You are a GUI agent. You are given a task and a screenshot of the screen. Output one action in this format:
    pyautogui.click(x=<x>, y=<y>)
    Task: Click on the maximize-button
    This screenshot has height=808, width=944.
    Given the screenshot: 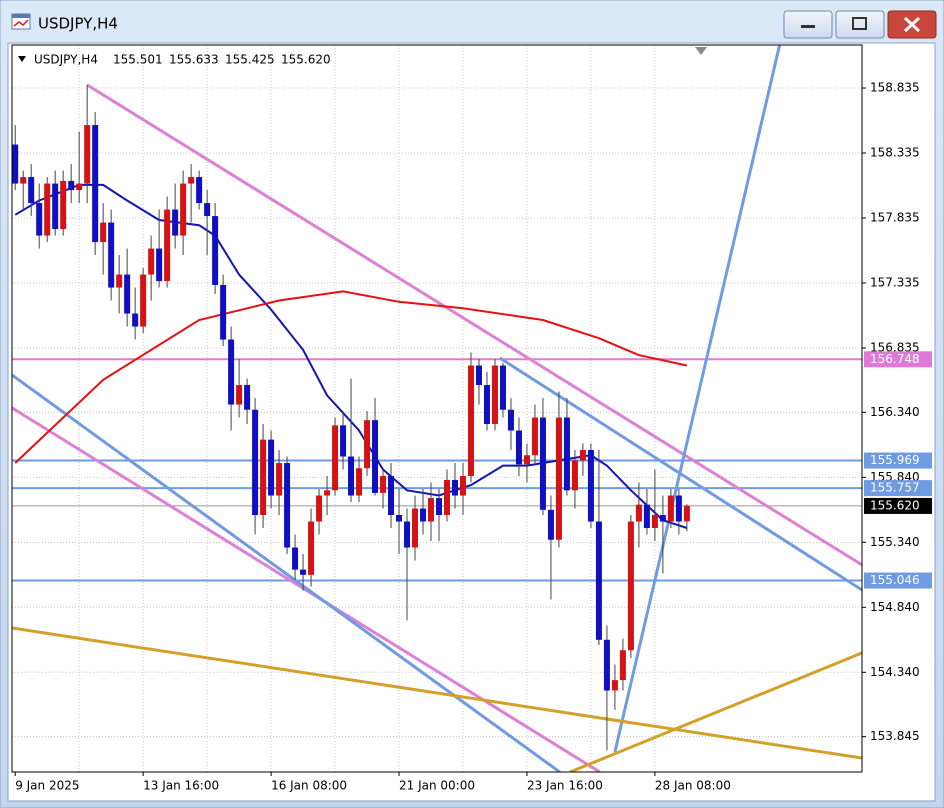 What is the action you would take?
    pyautogui.click(x=860, y=24)
    